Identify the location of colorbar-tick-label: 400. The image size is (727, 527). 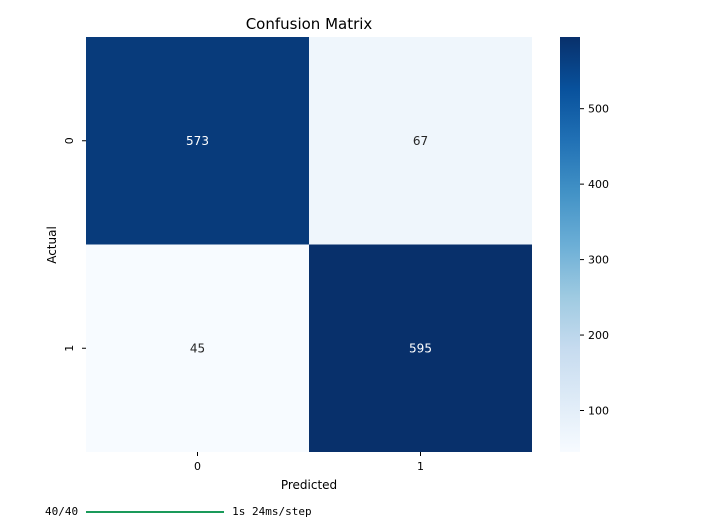
(598, 184).